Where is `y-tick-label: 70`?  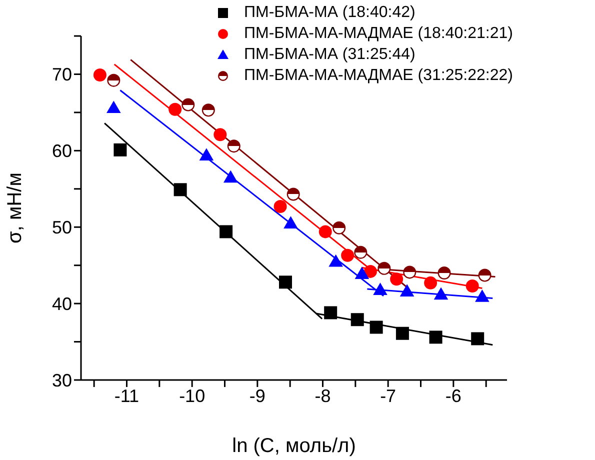
y-tick-label: 70 is located at coordinates (62, 74).